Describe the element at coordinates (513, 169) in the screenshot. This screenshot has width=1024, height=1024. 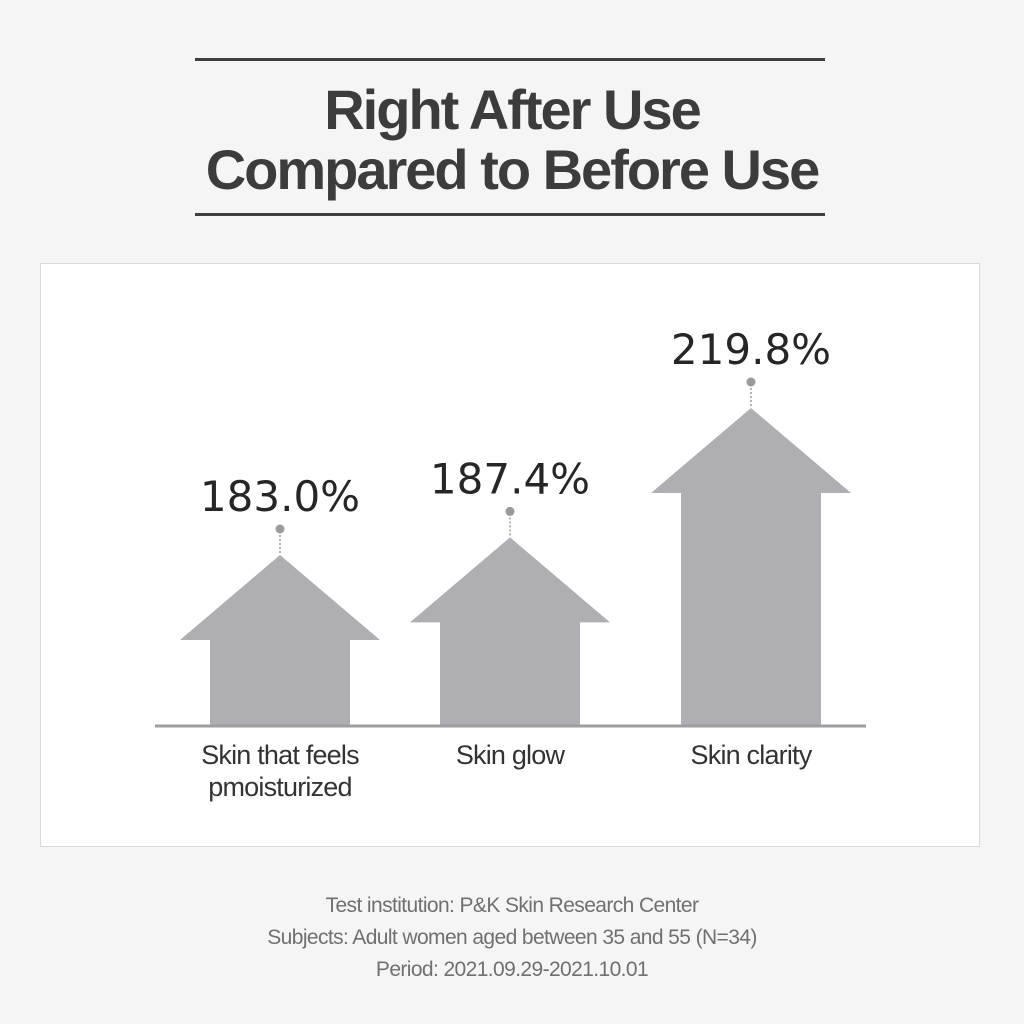
I see `title-line-2: Compared to Before Use` at that location.